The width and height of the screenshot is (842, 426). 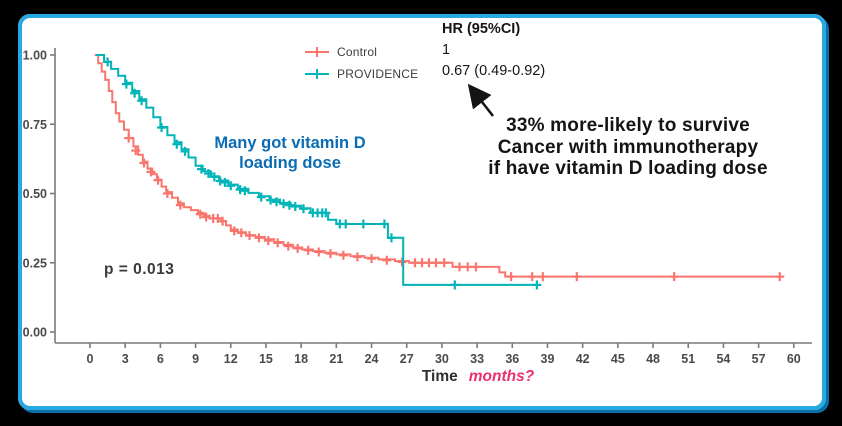 What do you see at coordinates (290, 163) in the screenshot?
I see `vitamin-note-line2: loading dose` at bounding box center [290, 163].